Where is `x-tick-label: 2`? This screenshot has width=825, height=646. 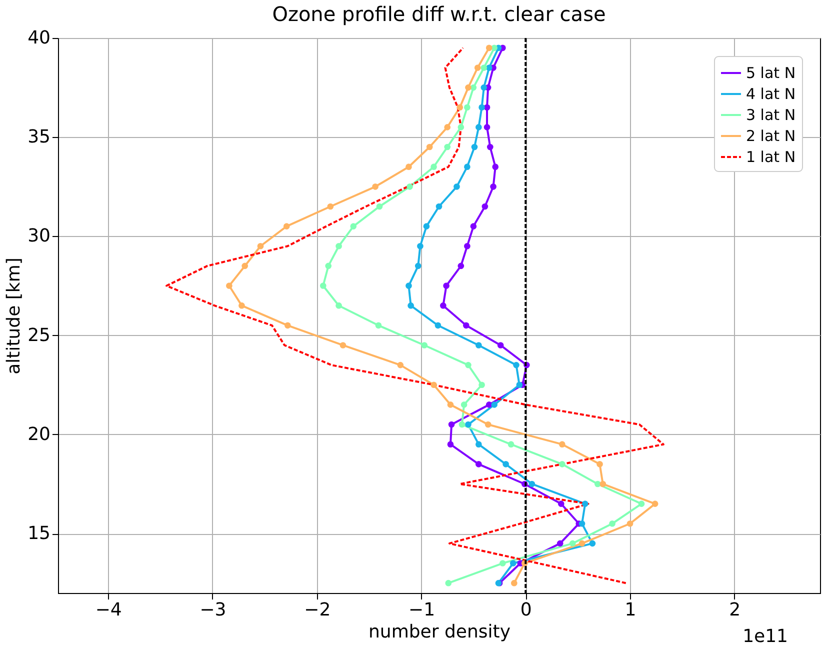
x-tick-label: 2 is located at coordinates (735, 610).